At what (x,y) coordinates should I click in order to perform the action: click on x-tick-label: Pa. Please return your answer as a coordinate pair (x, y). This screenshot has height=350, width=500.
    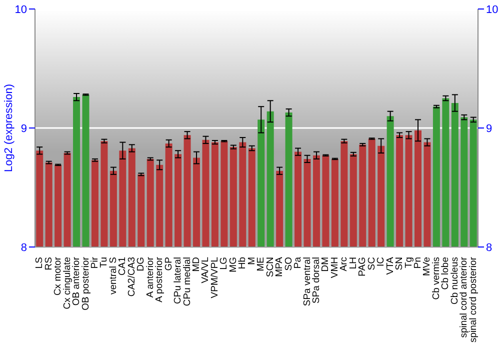
    Looking at the image, I should click on (298, 262).